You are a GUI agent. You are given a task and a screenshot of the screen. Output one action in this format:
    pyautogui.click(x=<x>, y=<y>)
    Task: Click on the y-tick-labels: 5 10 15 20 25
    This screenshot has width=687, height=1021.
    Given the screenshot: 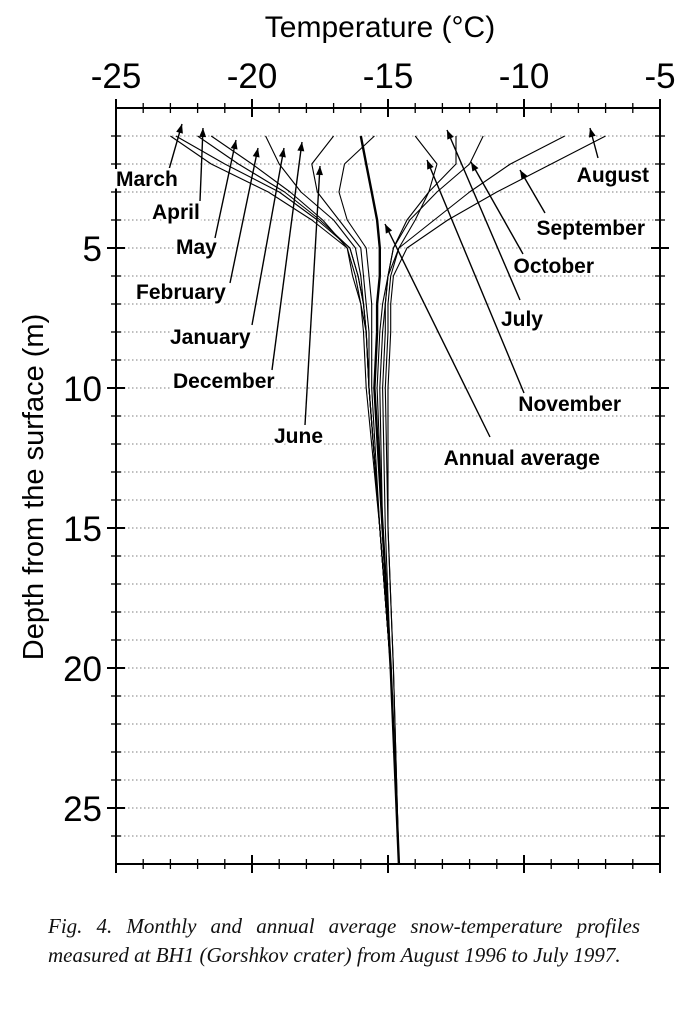 What is the action you would take?
    pyautogui.click(x=82, y=529)
    